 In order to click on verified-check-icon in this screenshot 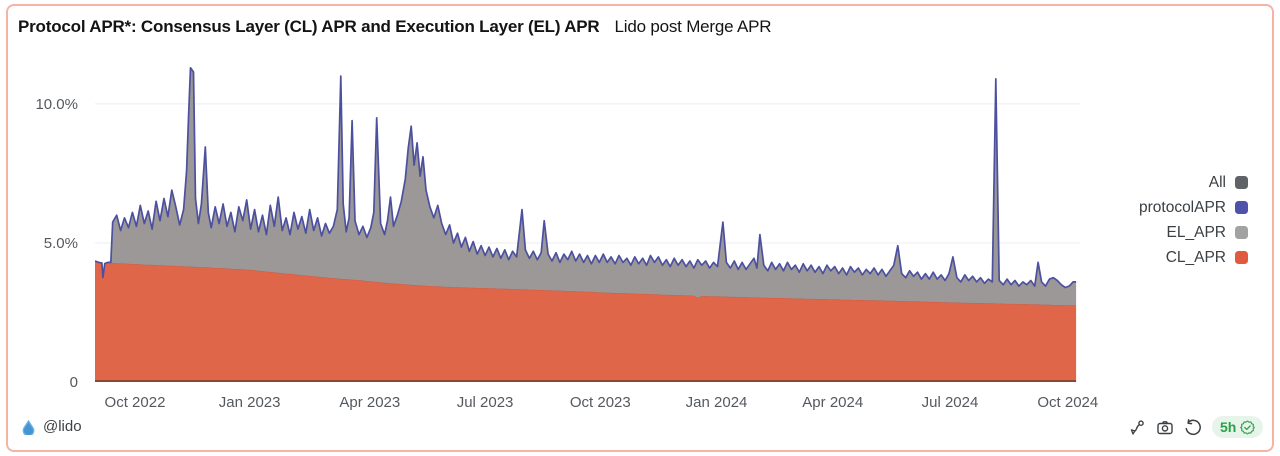, I will do `click(1248, 427)`.